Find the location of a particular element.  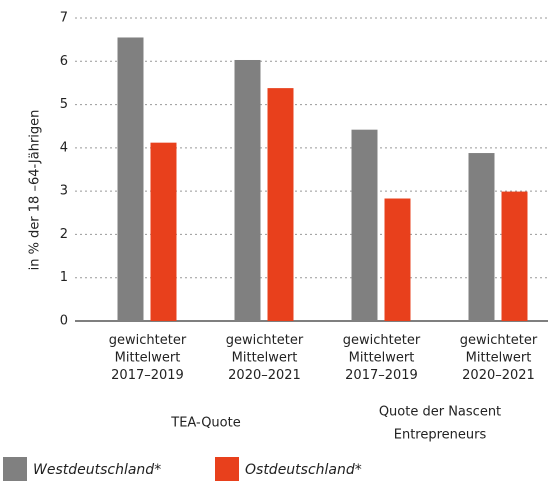

legend-label: Ostdeutschland* is located at coordinates (303, 470).